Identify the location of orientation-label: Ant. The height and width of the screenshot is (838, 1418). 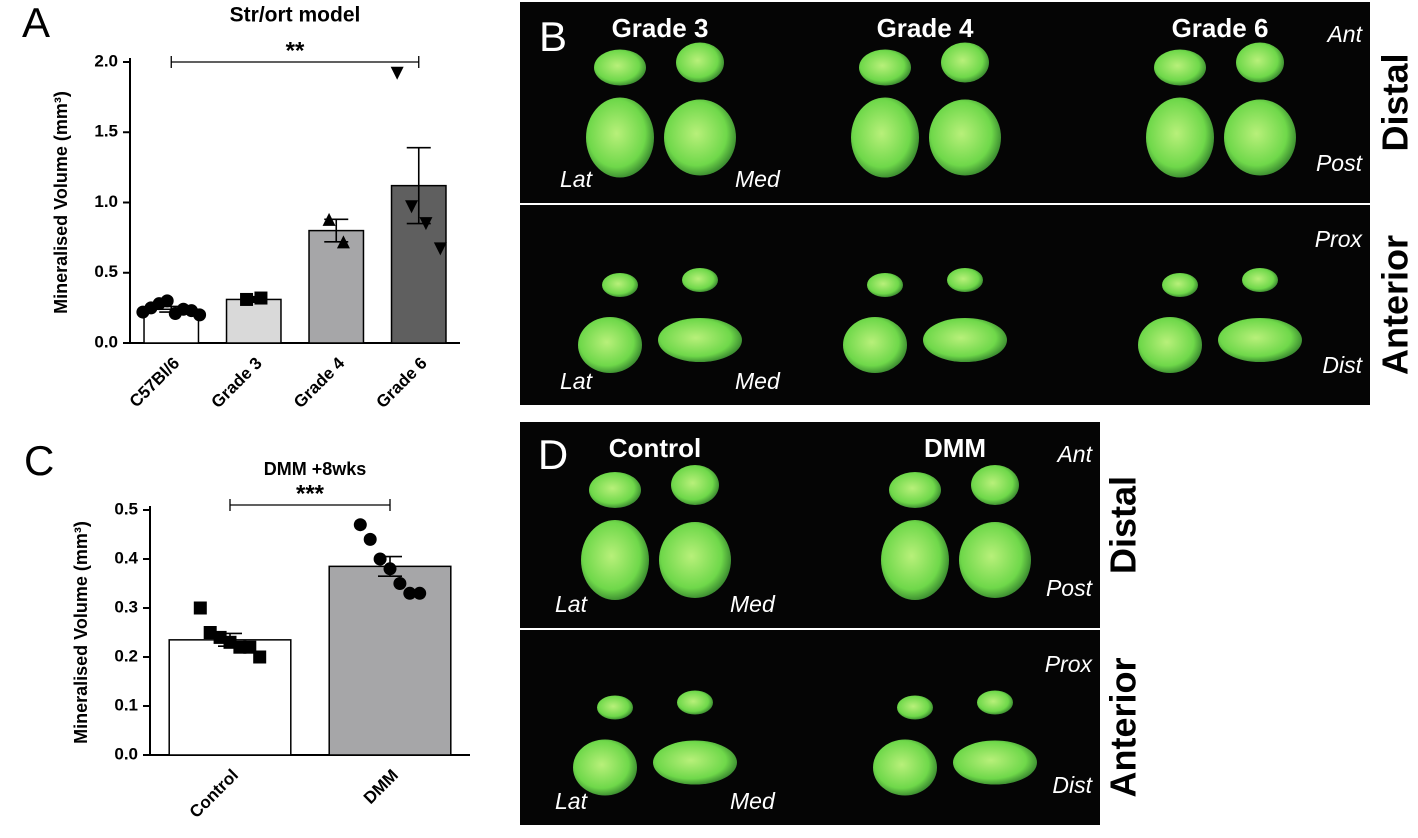
(1074, 454).